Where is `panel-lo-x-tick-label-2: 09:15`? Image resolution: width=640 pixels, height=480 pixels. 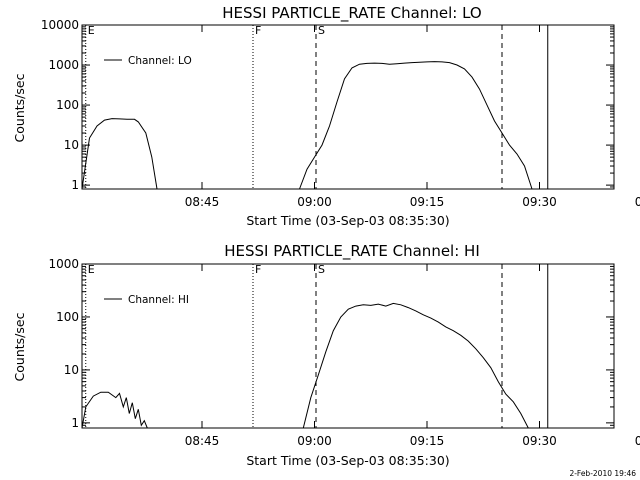
panel-lo-x-tick-label-2: 09:15 is located at coordinates (427, 202).